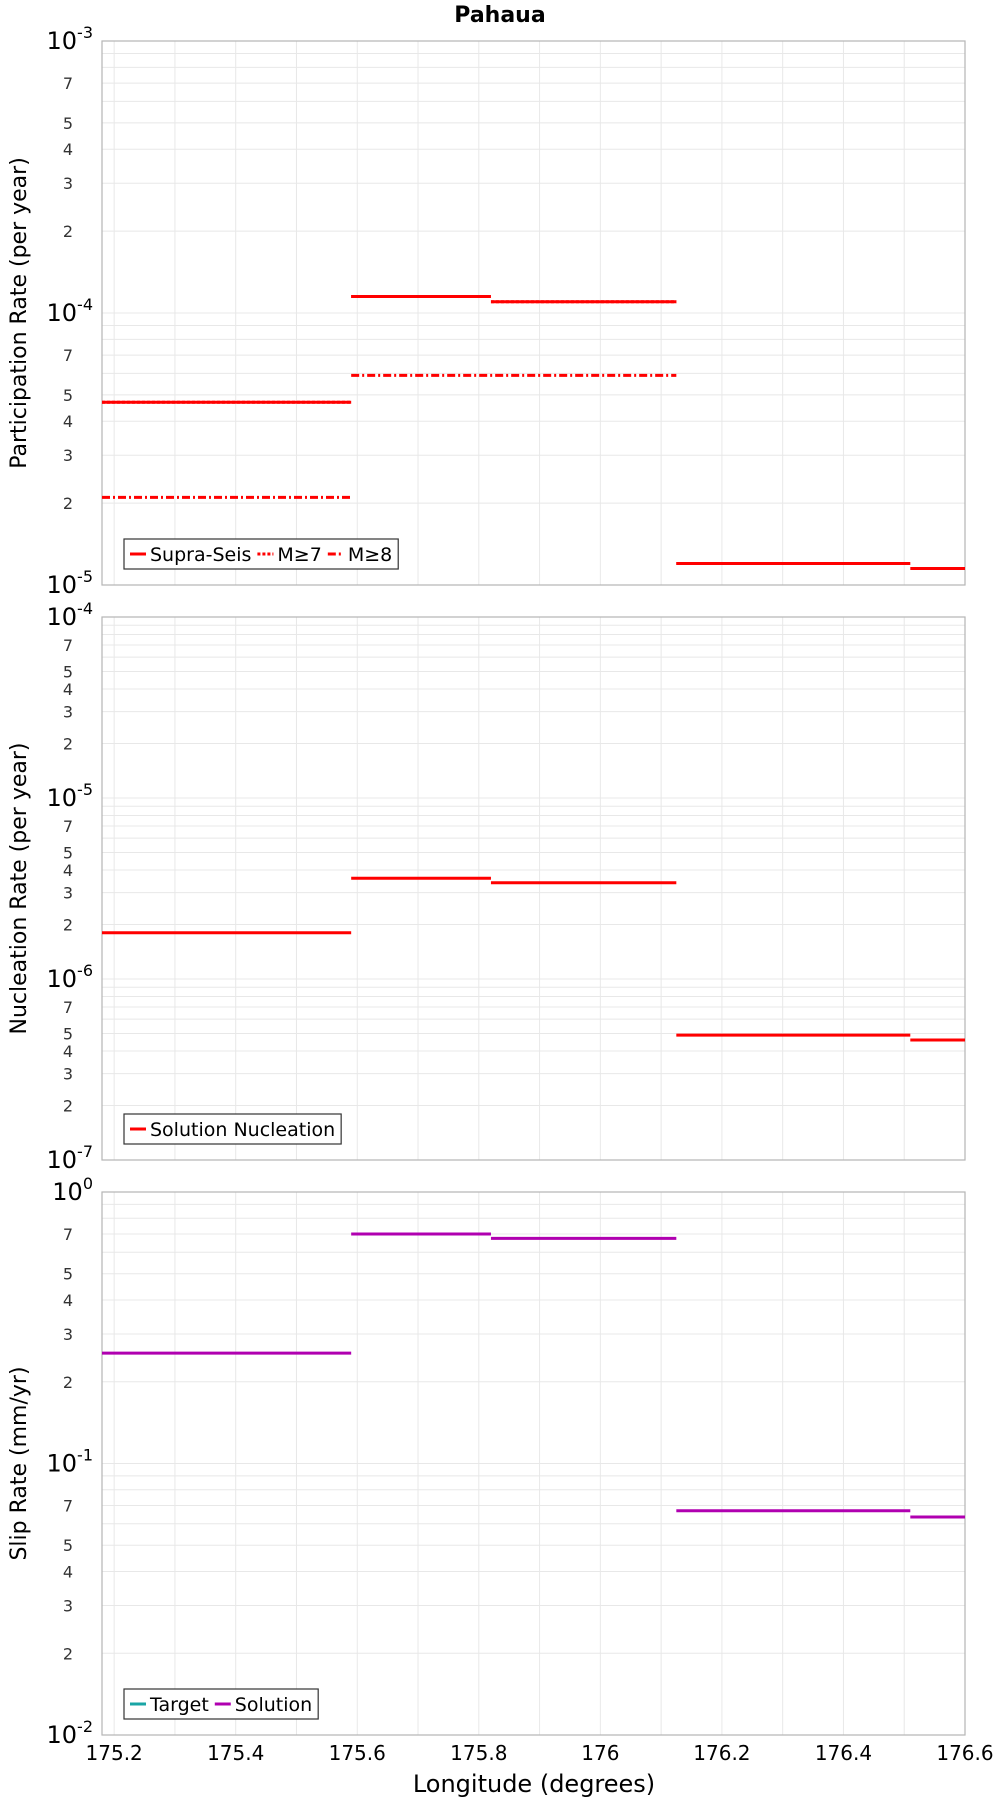 This screenshot has height=1800, width=1000. What do you see at coordinates (114, 1753) in the screenshot?
I see `x-tick-label: 175.2` at bounding box center [114, 1753].